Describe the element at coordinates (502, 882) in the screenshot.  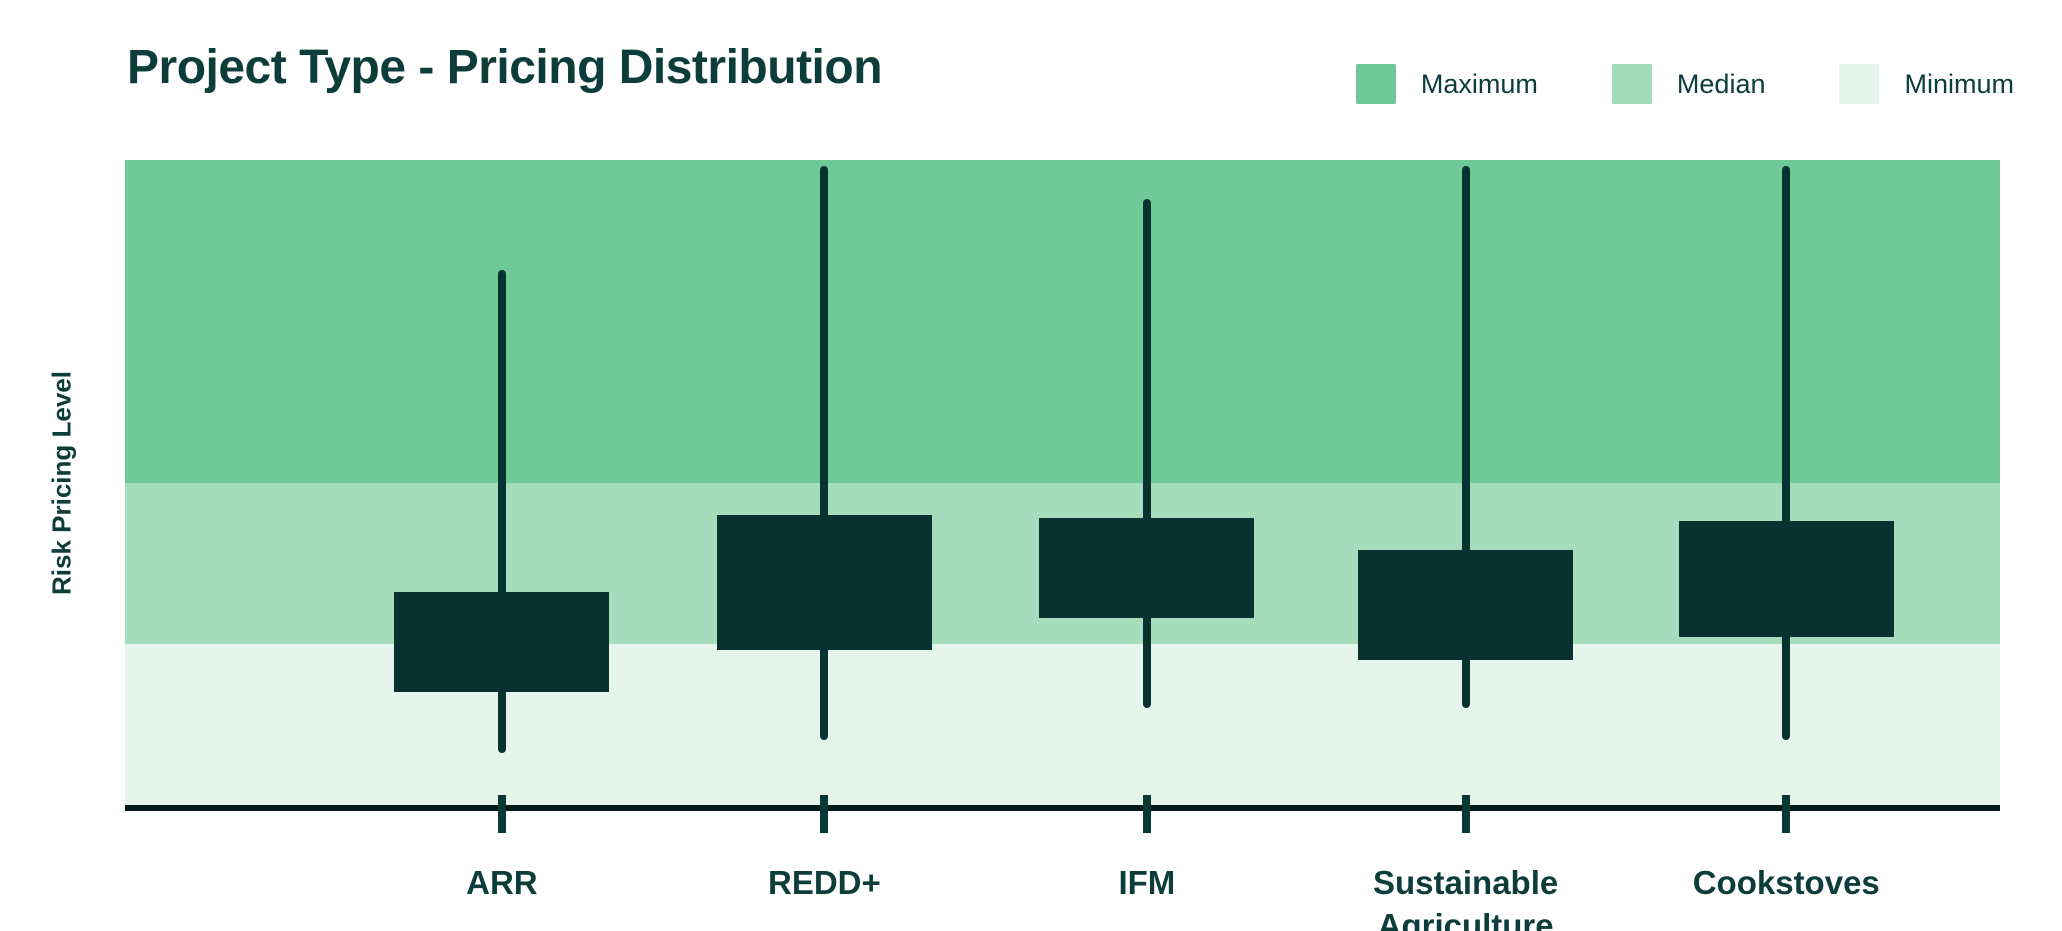
I see `x-axis-label-arr: ARR` at that location.